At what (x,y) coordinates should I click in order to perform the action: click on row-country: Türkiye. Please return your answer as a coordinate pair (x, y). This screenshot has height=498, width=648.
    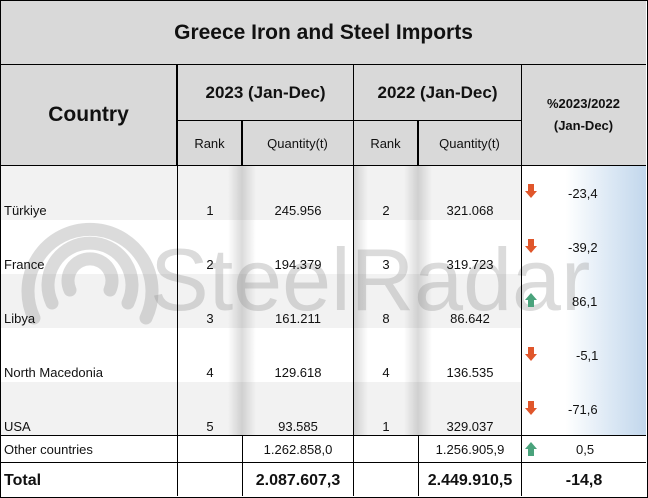
    Looking at the image, I should click on (25, 210).